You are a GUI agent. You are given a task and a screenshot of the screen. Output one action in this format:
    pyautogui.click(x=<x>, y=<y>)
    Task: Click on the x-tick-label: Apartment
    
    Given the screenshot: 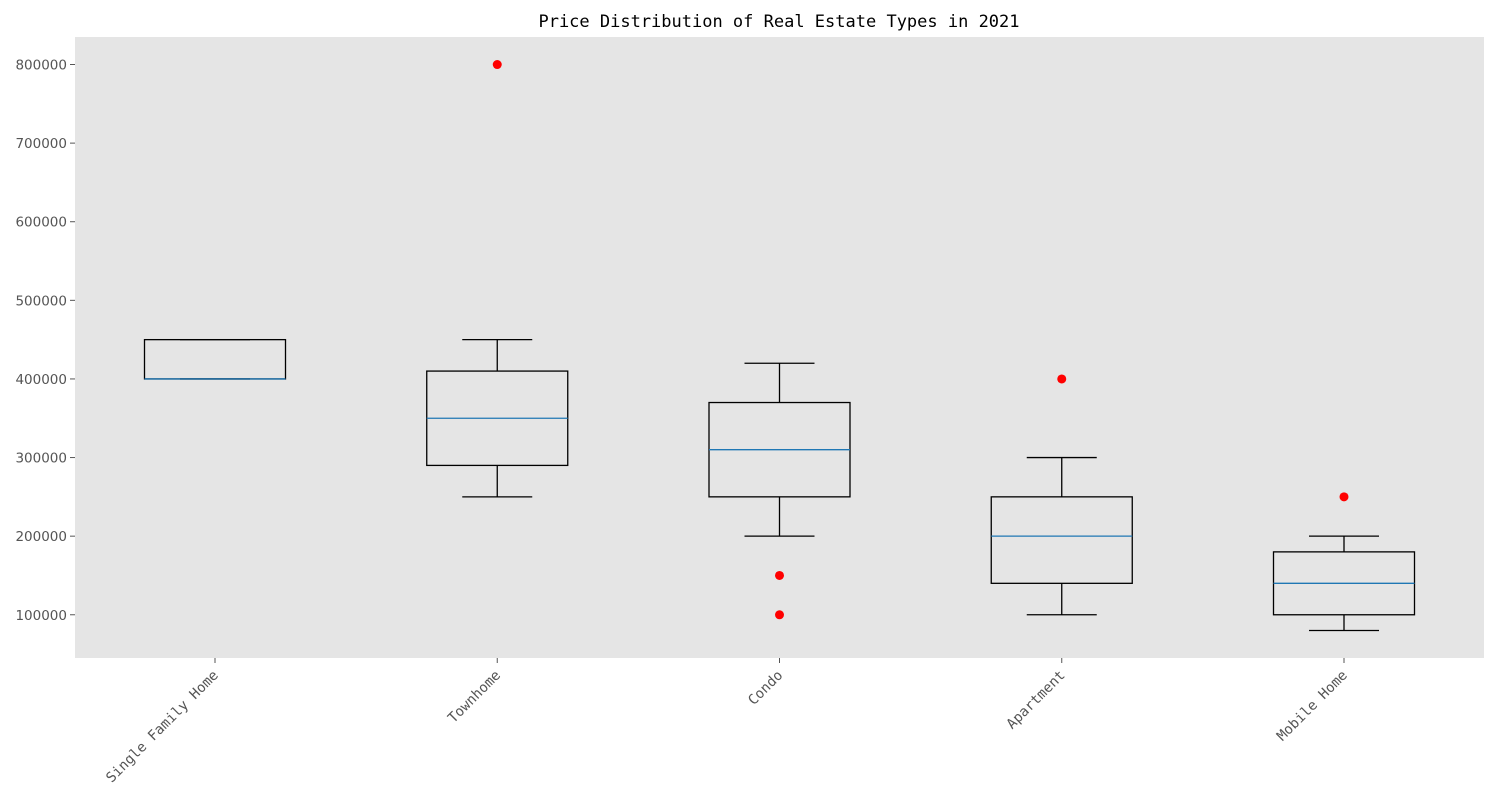 What is the action you would take?
    pyautogui.click(x=1036, y=700)
    